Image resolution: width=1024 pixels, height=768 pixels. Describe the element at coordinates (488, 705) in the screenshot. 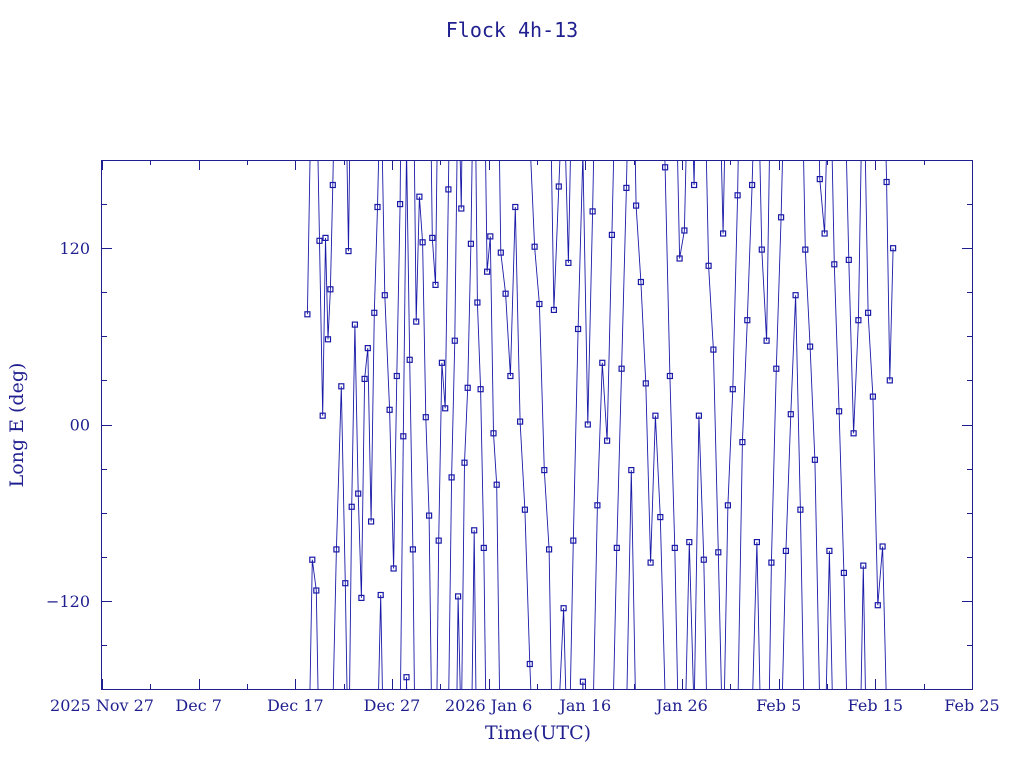

I see `x-tick-label: 2026 Jan 6` at that location.